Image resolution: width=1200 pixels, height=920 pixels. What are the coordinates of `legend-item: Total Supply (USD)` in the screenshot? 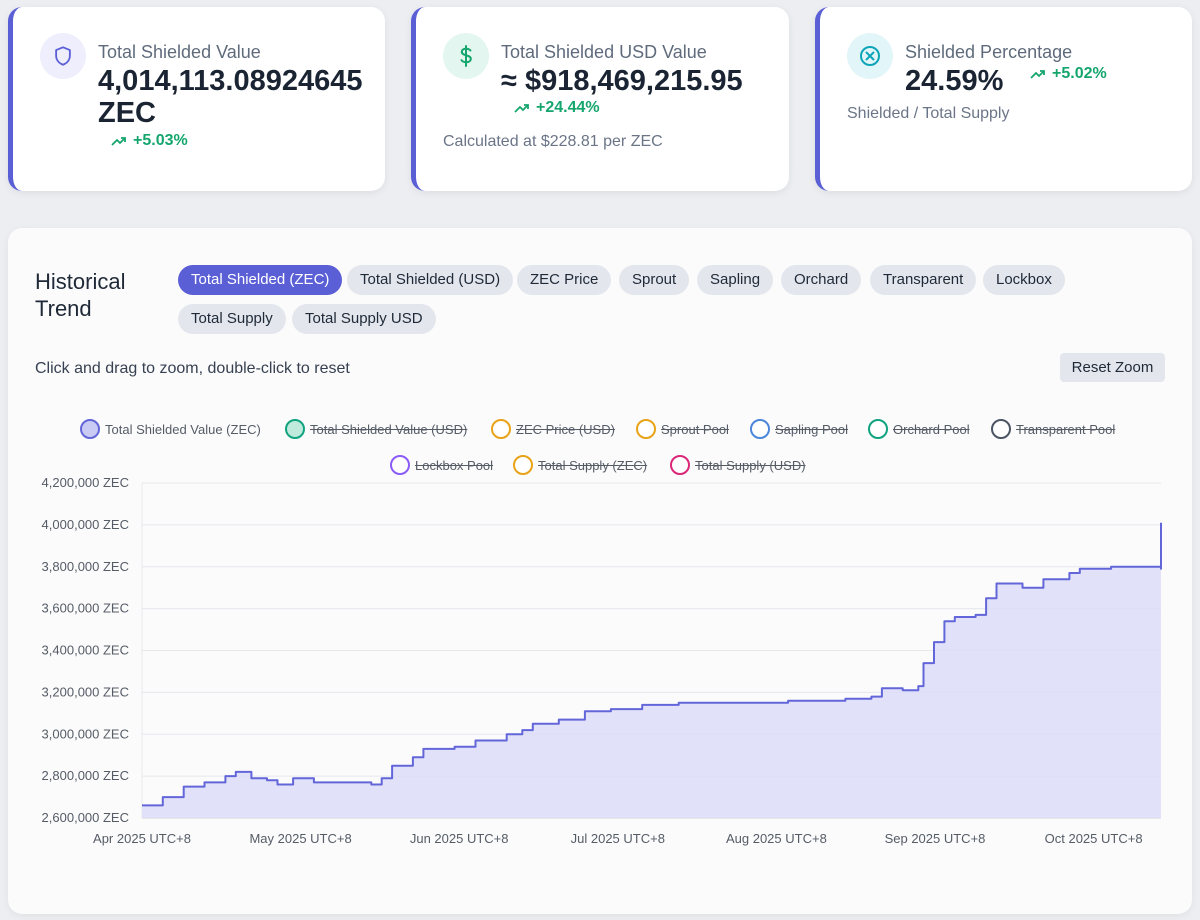 It's located at (738, 465).